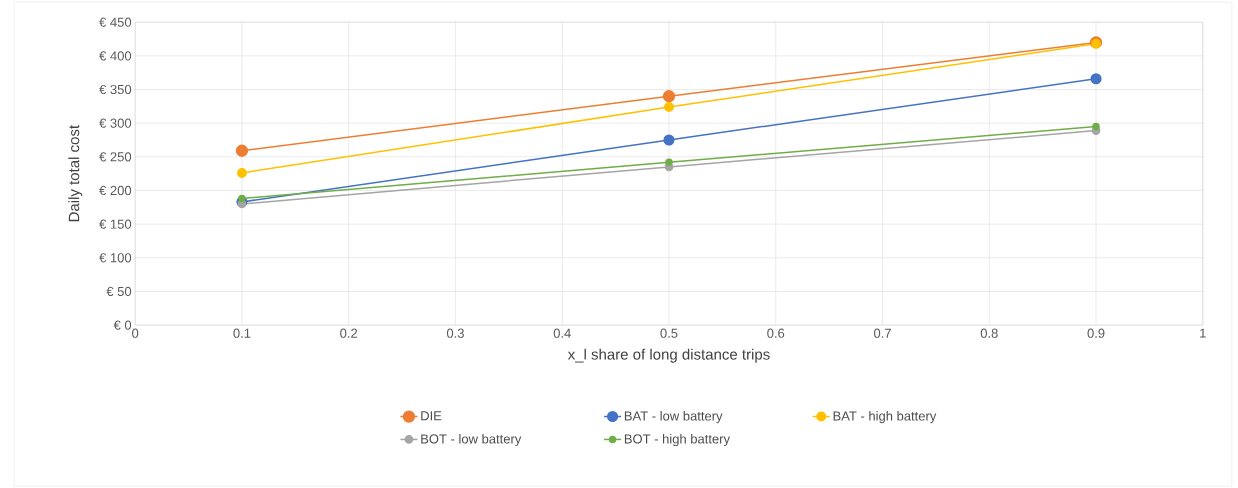 This screenshot has height=488, width=1238. What do you see at coordinates (431, 416) in the screenshot?
I see `legend-label: DIE` at bounding box center [431, 416].